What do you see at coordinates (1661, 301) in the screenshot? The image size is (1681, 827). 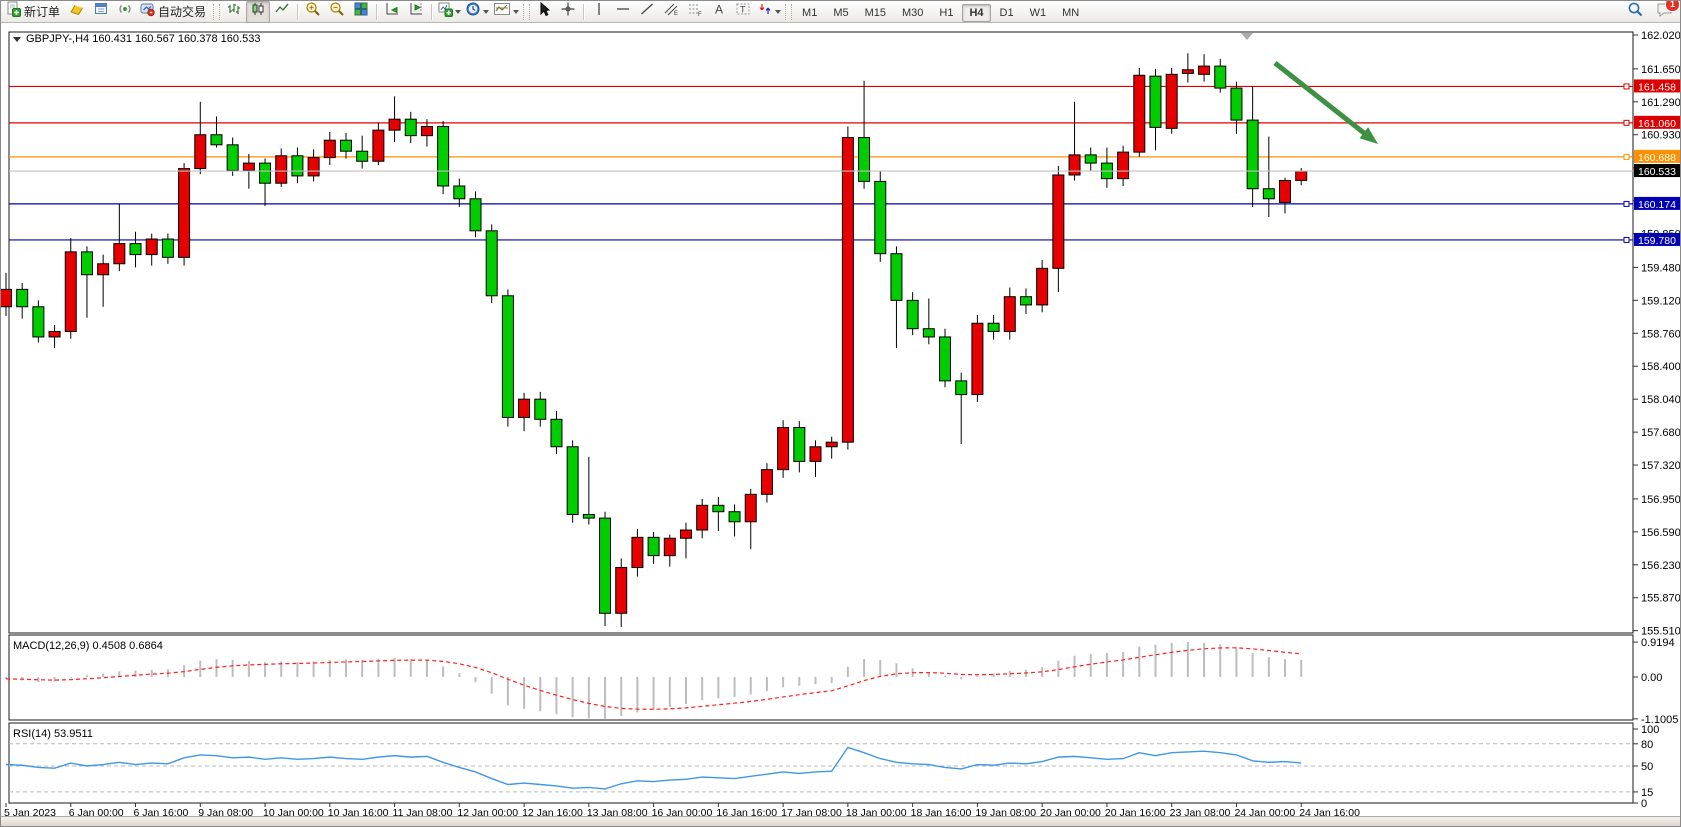 I see `svg-text: 159.120` at bounding box center [1661, 301].